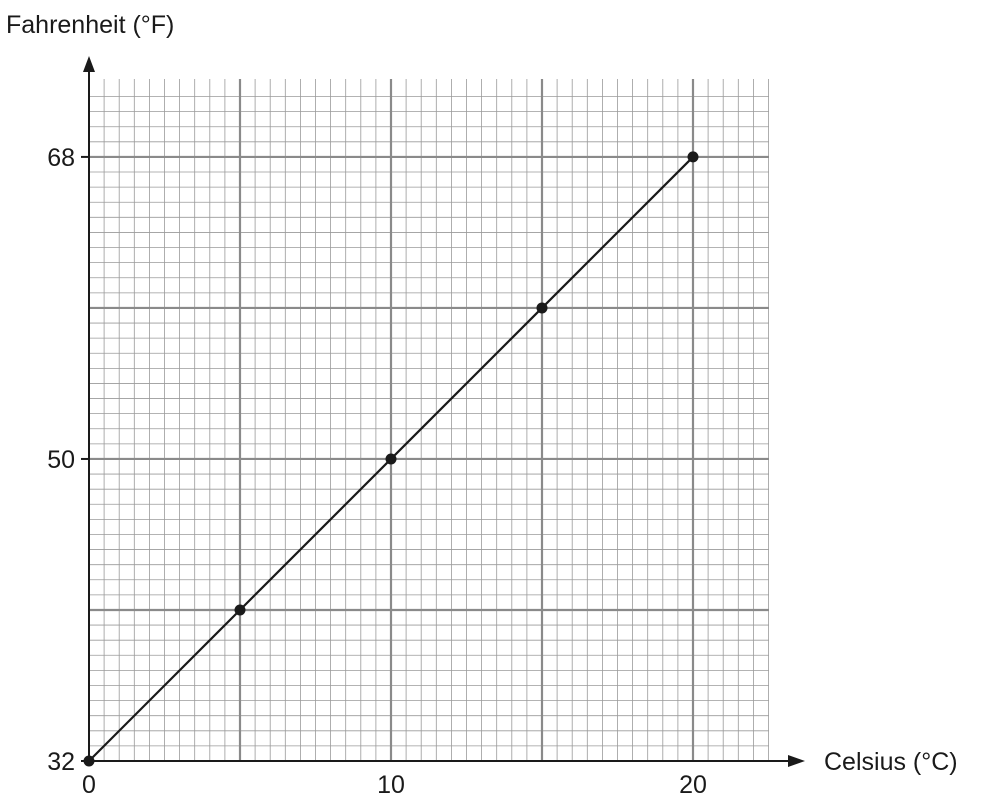  I want to click on y-tick-label: 32, so click(61, 762).